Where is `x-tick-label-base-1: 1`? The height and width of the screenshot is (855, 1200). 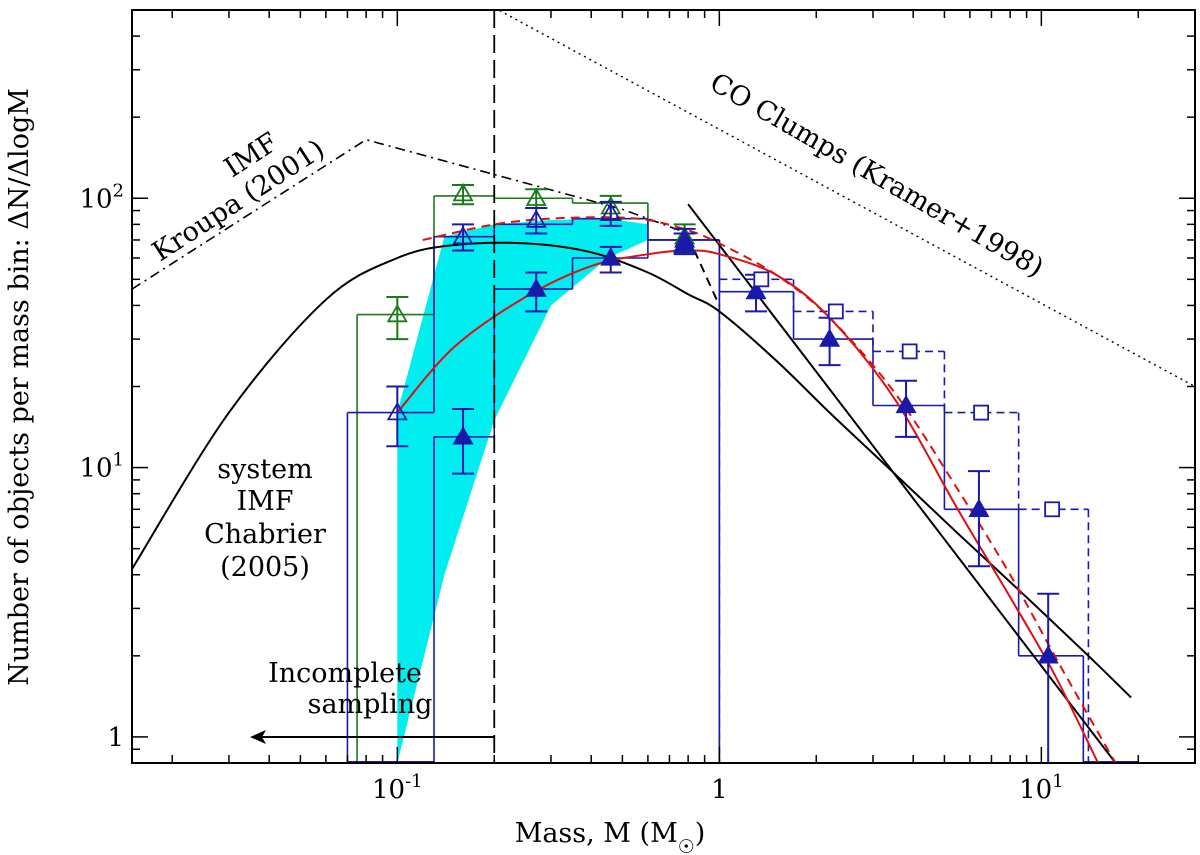 x-tick-label-base-1: 1 is located at coordinates (719, 790).